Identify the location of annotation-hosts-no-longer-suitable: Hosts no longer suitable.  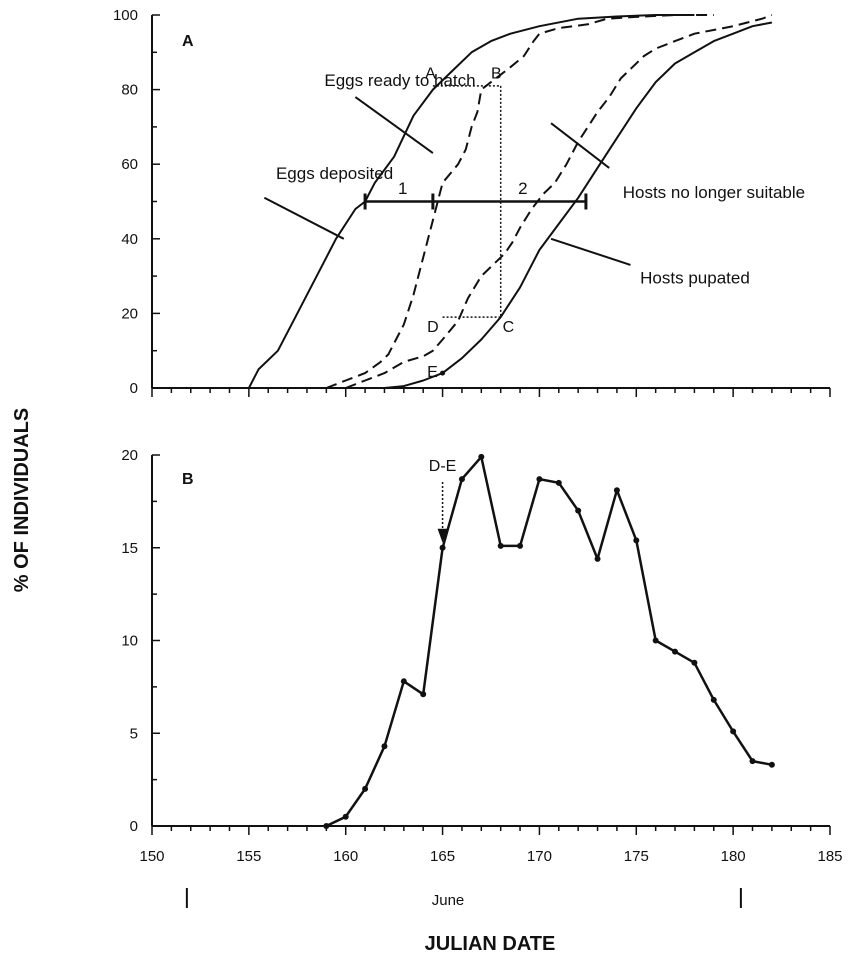
(714, 192).